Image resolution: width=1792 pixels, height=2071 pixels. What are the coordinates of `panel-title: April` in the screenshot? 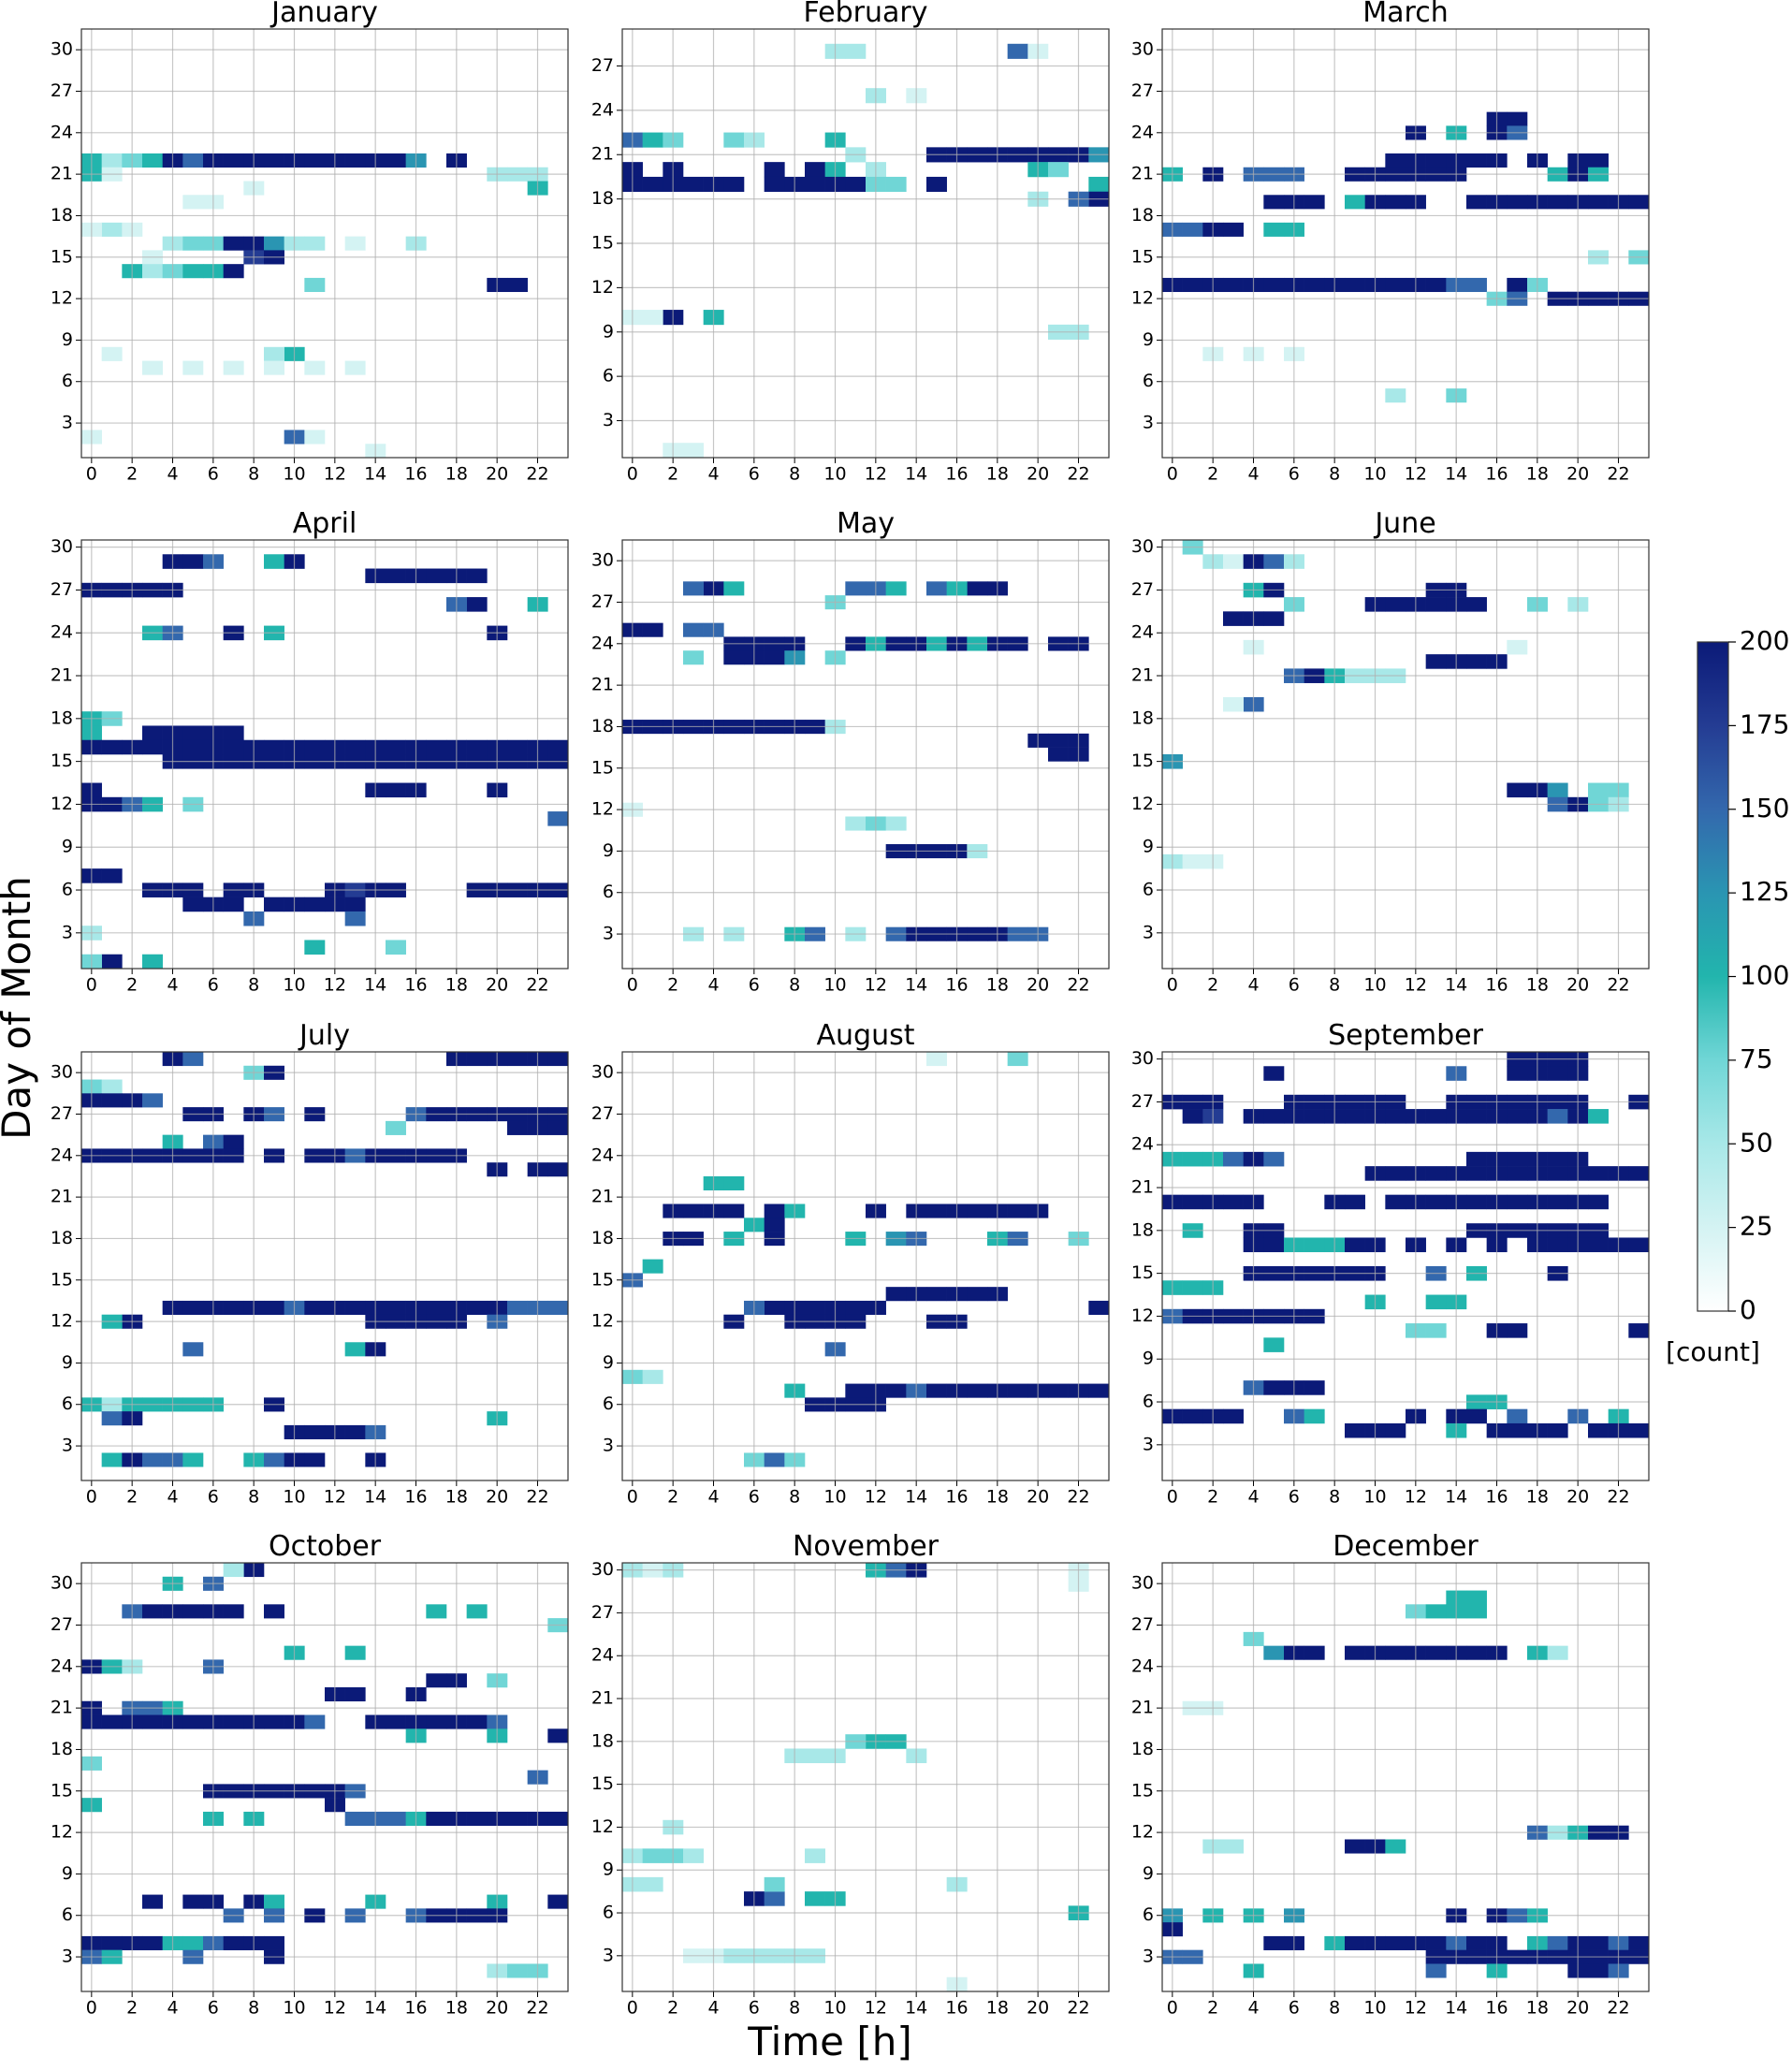 It's located at (325, 524).